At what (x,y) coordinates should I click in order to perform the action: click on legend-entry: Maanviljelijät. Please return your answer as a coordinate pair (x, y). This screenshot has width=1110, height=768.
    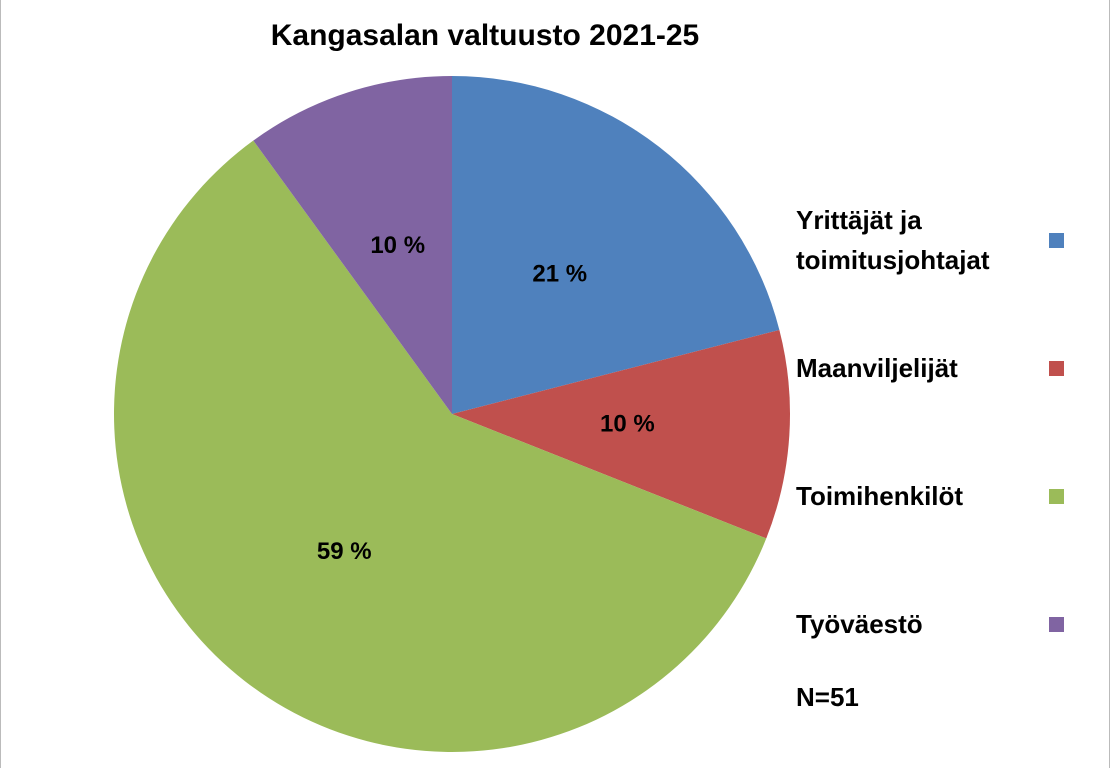
    Looking at the image, I should click on (931, 368).